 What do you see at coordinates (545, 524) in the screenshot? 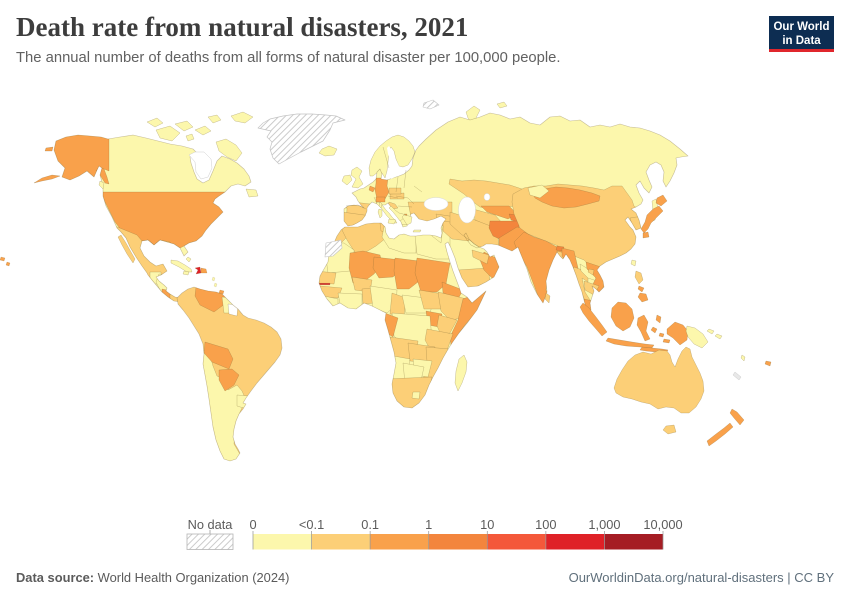
I see `svg-text: 100` at bounding box center [545, 524].